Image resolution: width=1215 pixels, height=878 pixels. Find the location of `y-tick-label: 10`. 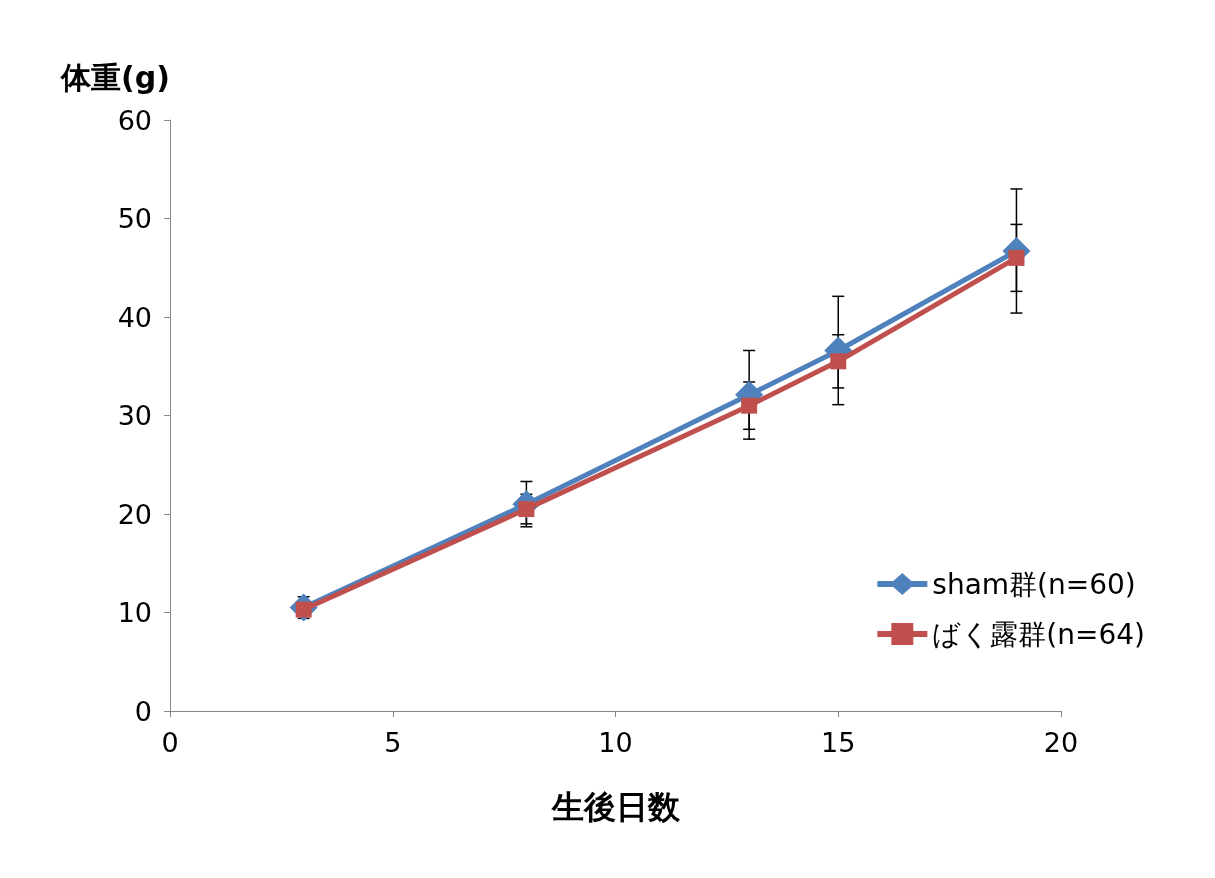

y-tick-label: 10 is located at coordinates (134, 612).